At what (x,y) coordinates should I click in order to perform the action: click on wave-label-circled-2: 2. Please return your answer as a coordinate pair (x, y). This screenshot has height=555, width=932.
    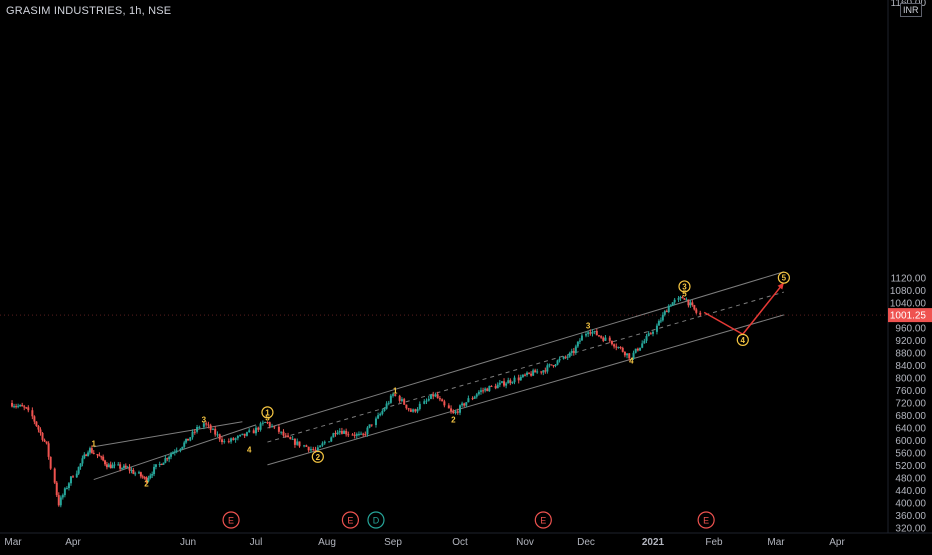
    Looking at the image, I should click on (318, 457).